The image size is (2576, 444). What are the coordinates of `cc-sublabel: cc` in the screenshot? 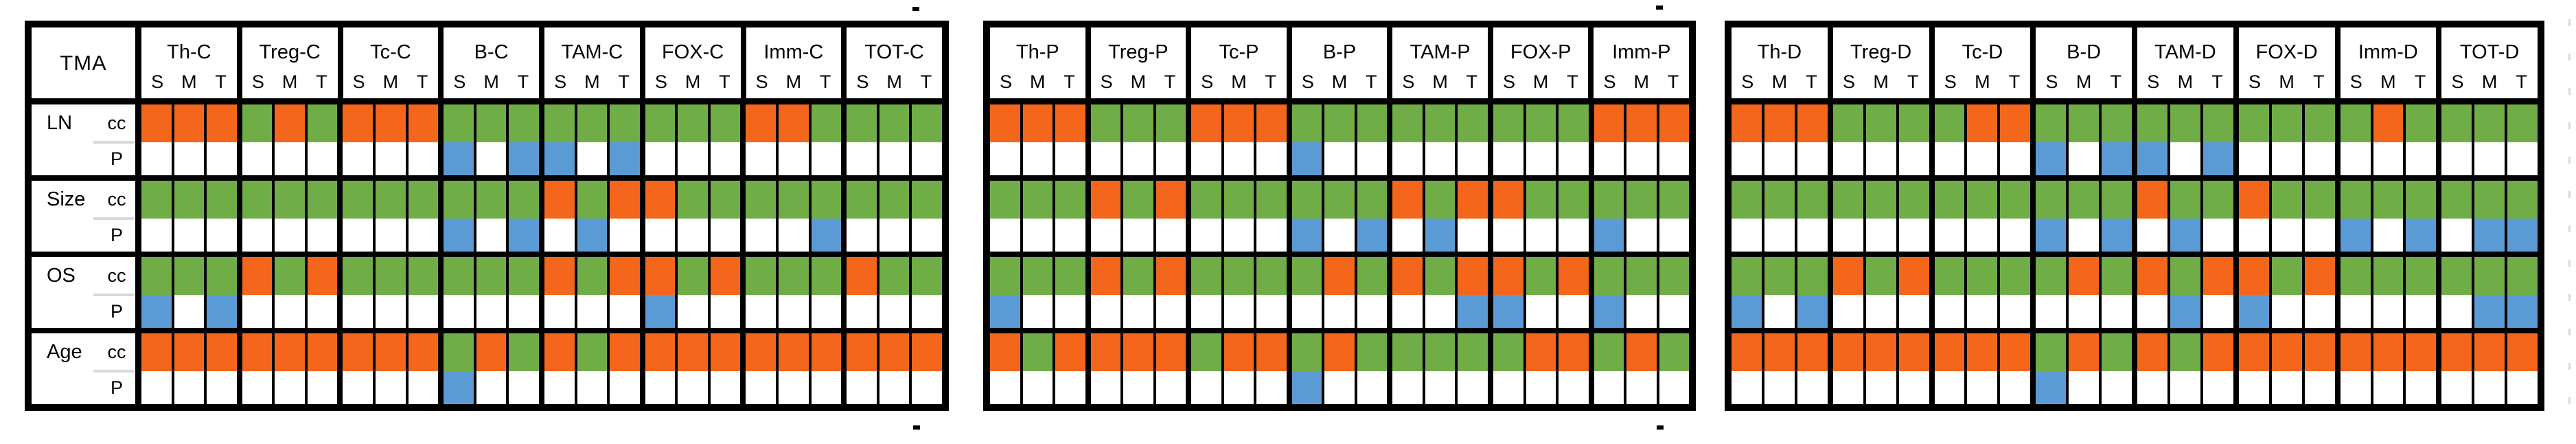 It's located at (116, 275).